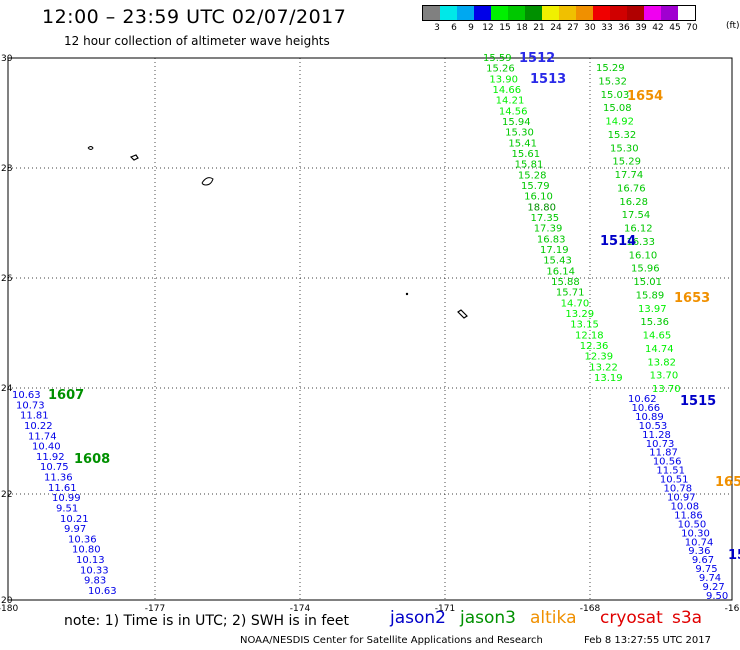 The width and height of the screenshot is (740, 650). What do you see at coordinates (642, 399) in the screenshot?
I see `track-value: 10.62` at bounding box center [642, 399].